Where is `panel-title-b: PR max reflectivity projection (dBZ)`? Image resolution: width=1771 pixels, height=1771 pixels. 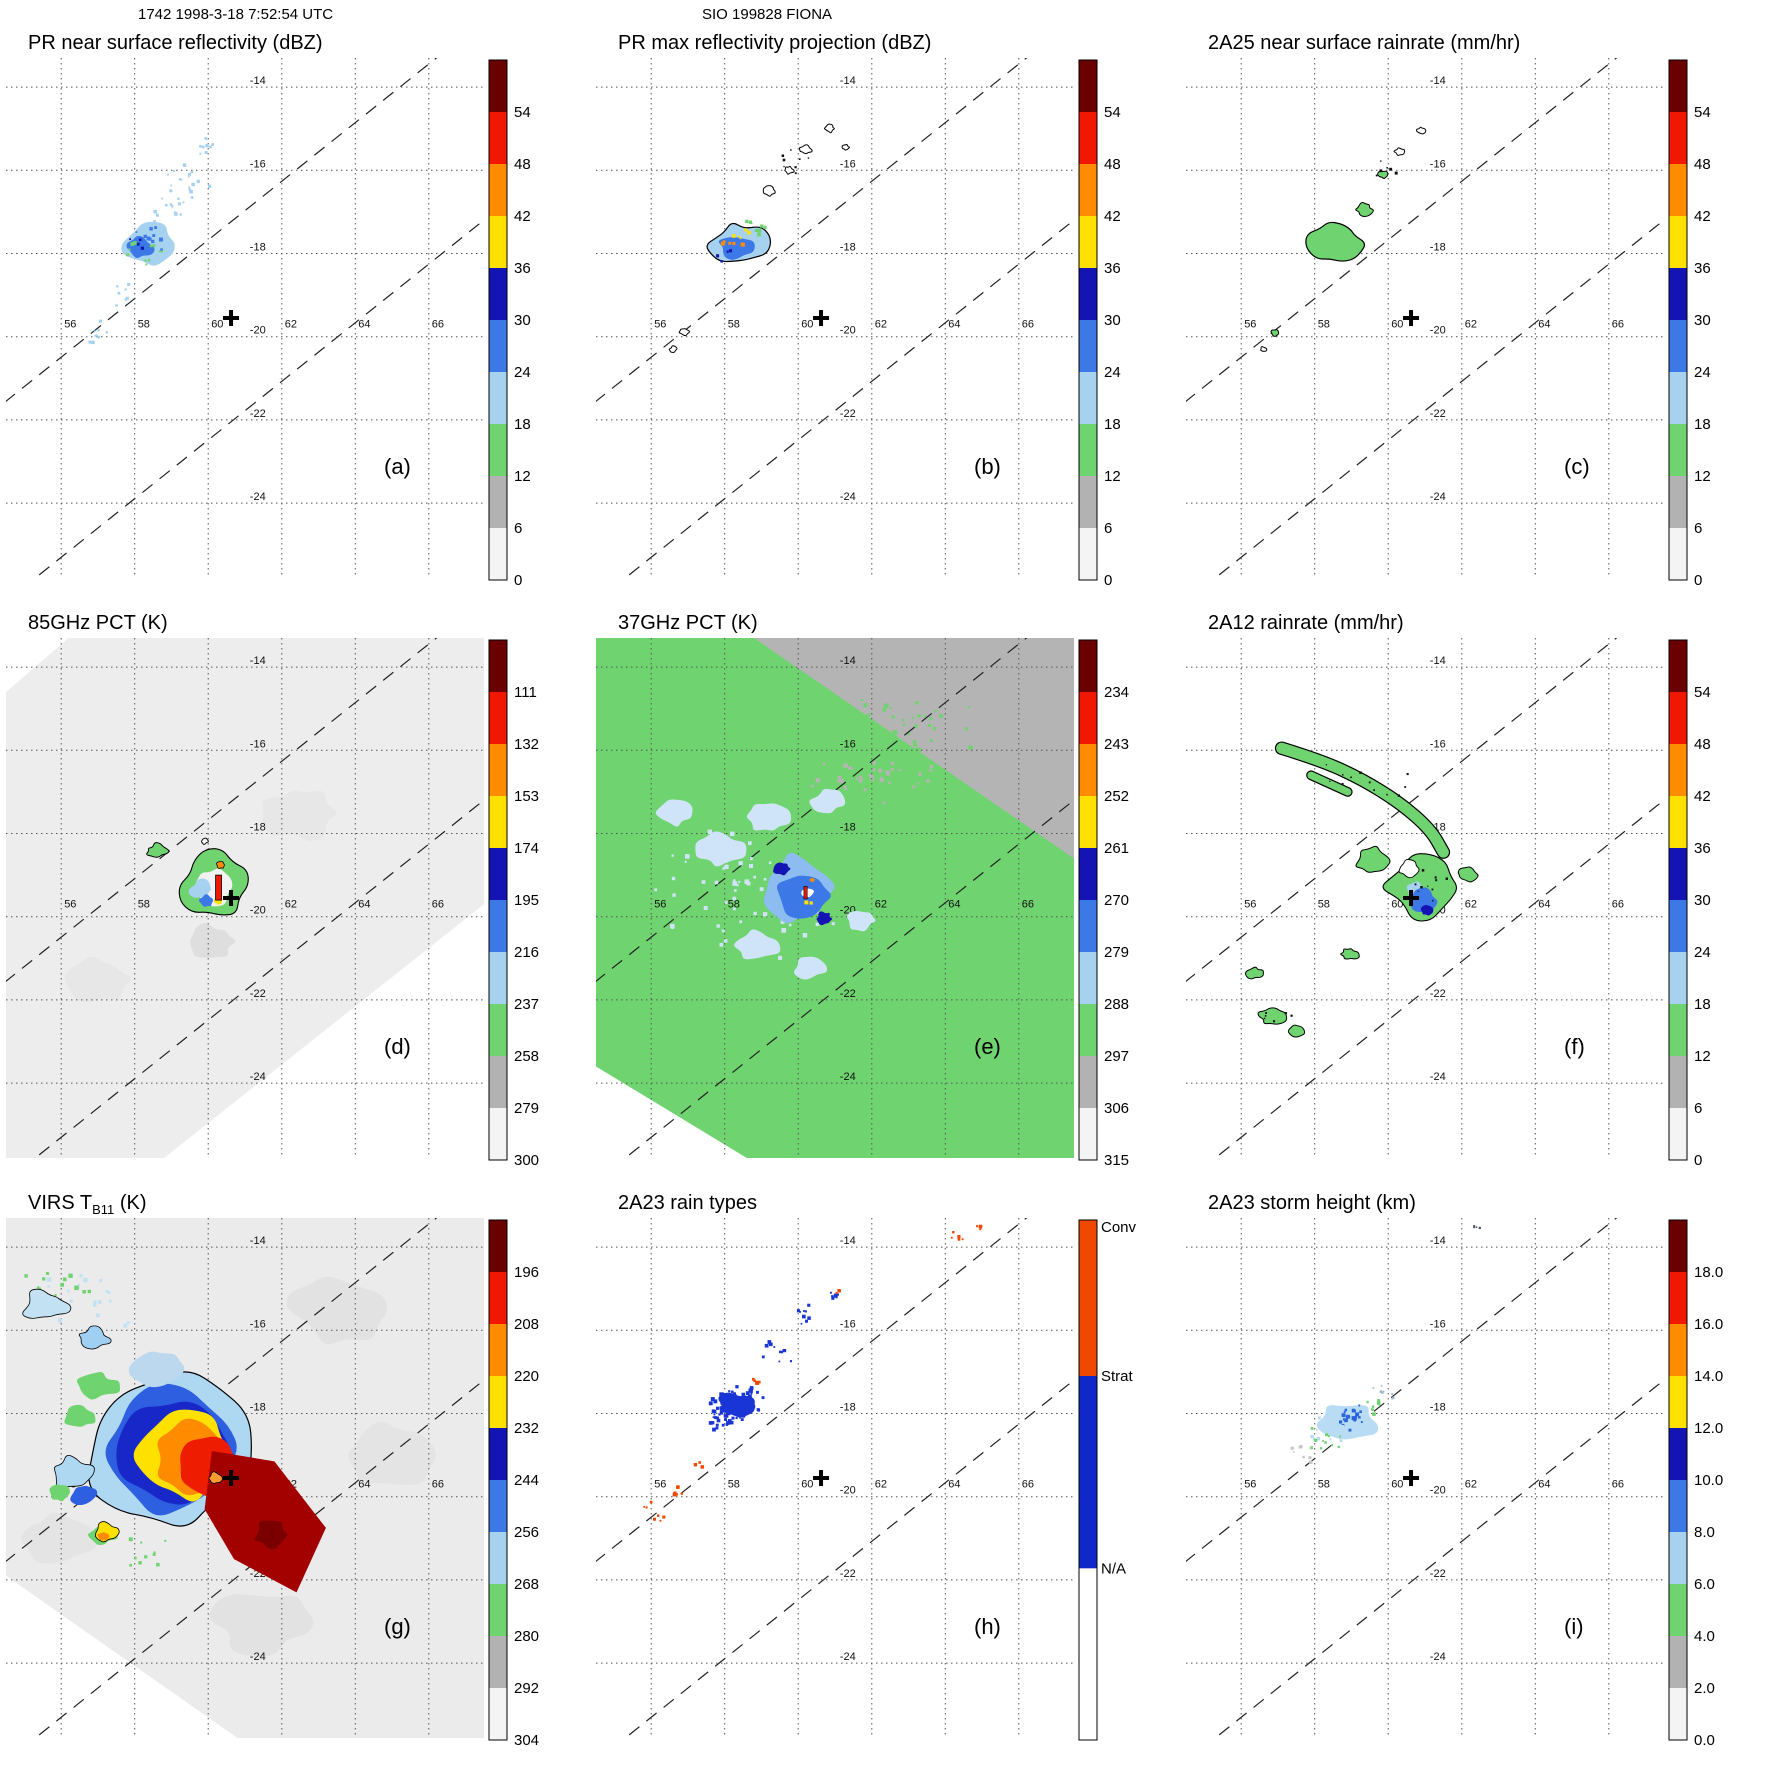
panel-title-b: PR max reflectivity projection (dBZ) is located at coordinates (774, 43).